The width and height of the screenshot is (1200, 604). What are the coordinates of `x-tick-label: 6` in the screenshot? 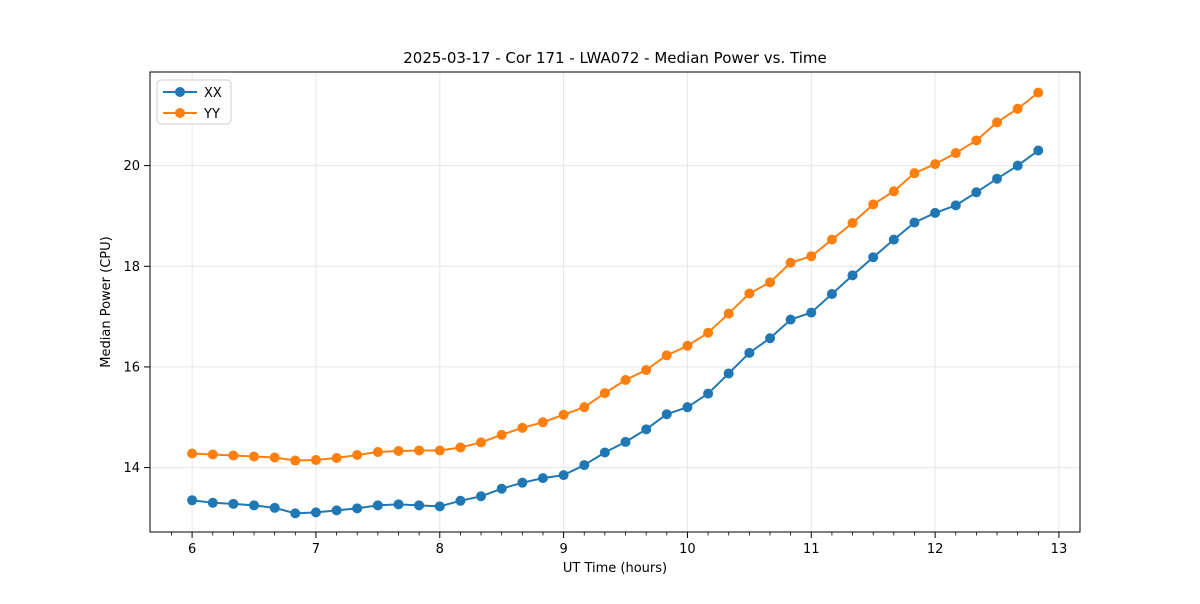 It's located at (192, 549).